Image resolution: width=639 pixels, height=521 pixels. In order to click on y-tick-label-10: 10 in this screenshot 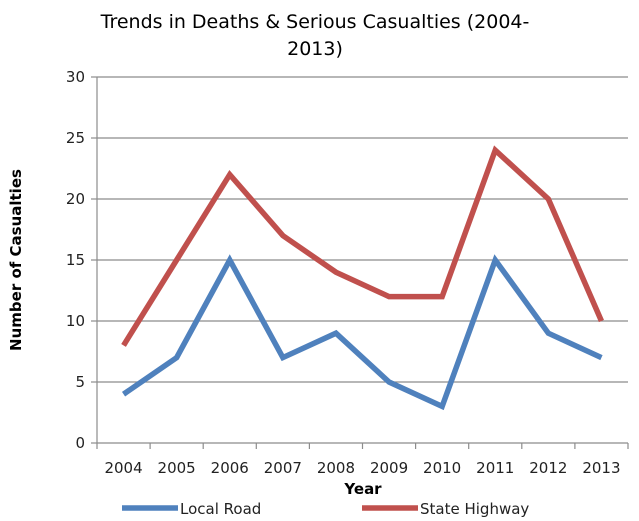, I will do `click(75, 321)`.